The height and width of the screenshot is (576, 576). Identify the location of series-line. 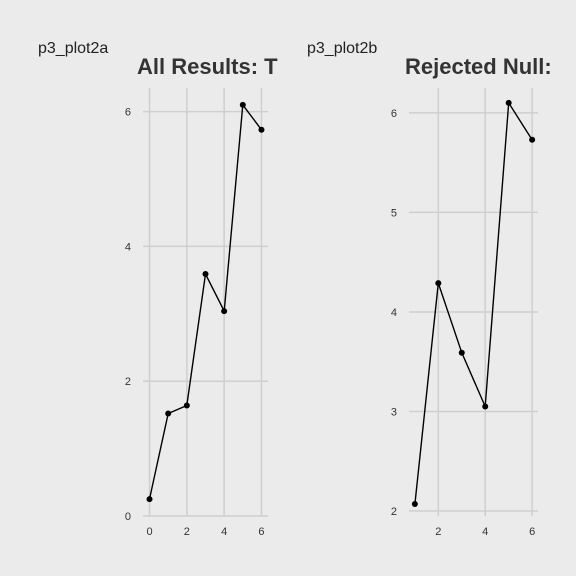
(473, 302).